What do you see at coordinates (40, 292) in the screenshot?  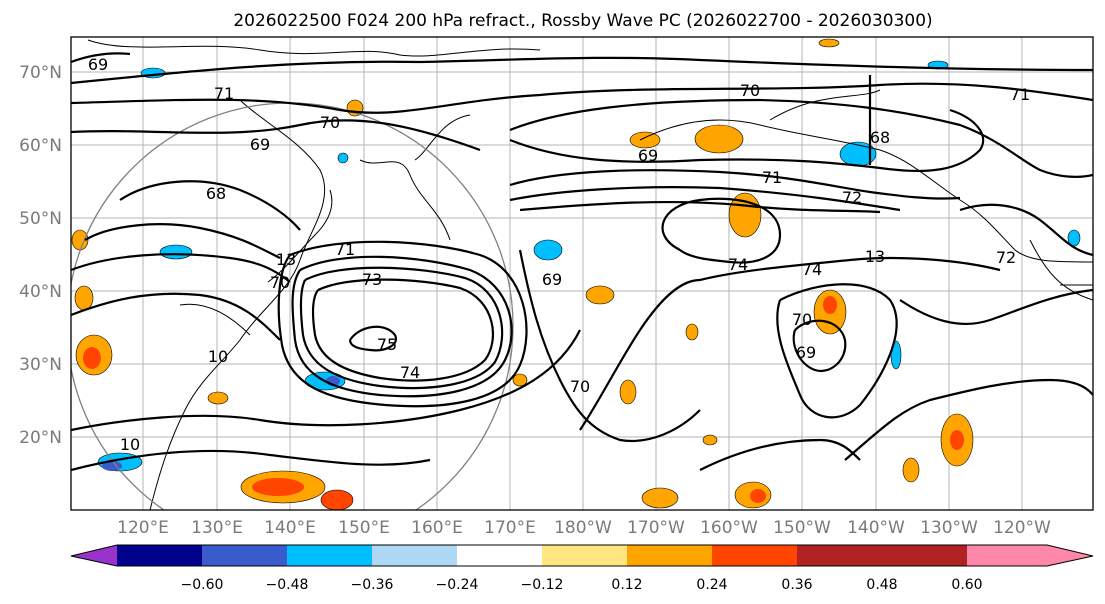 I see `lat-label-40n: 40°N` at bounding box center [40, 292].